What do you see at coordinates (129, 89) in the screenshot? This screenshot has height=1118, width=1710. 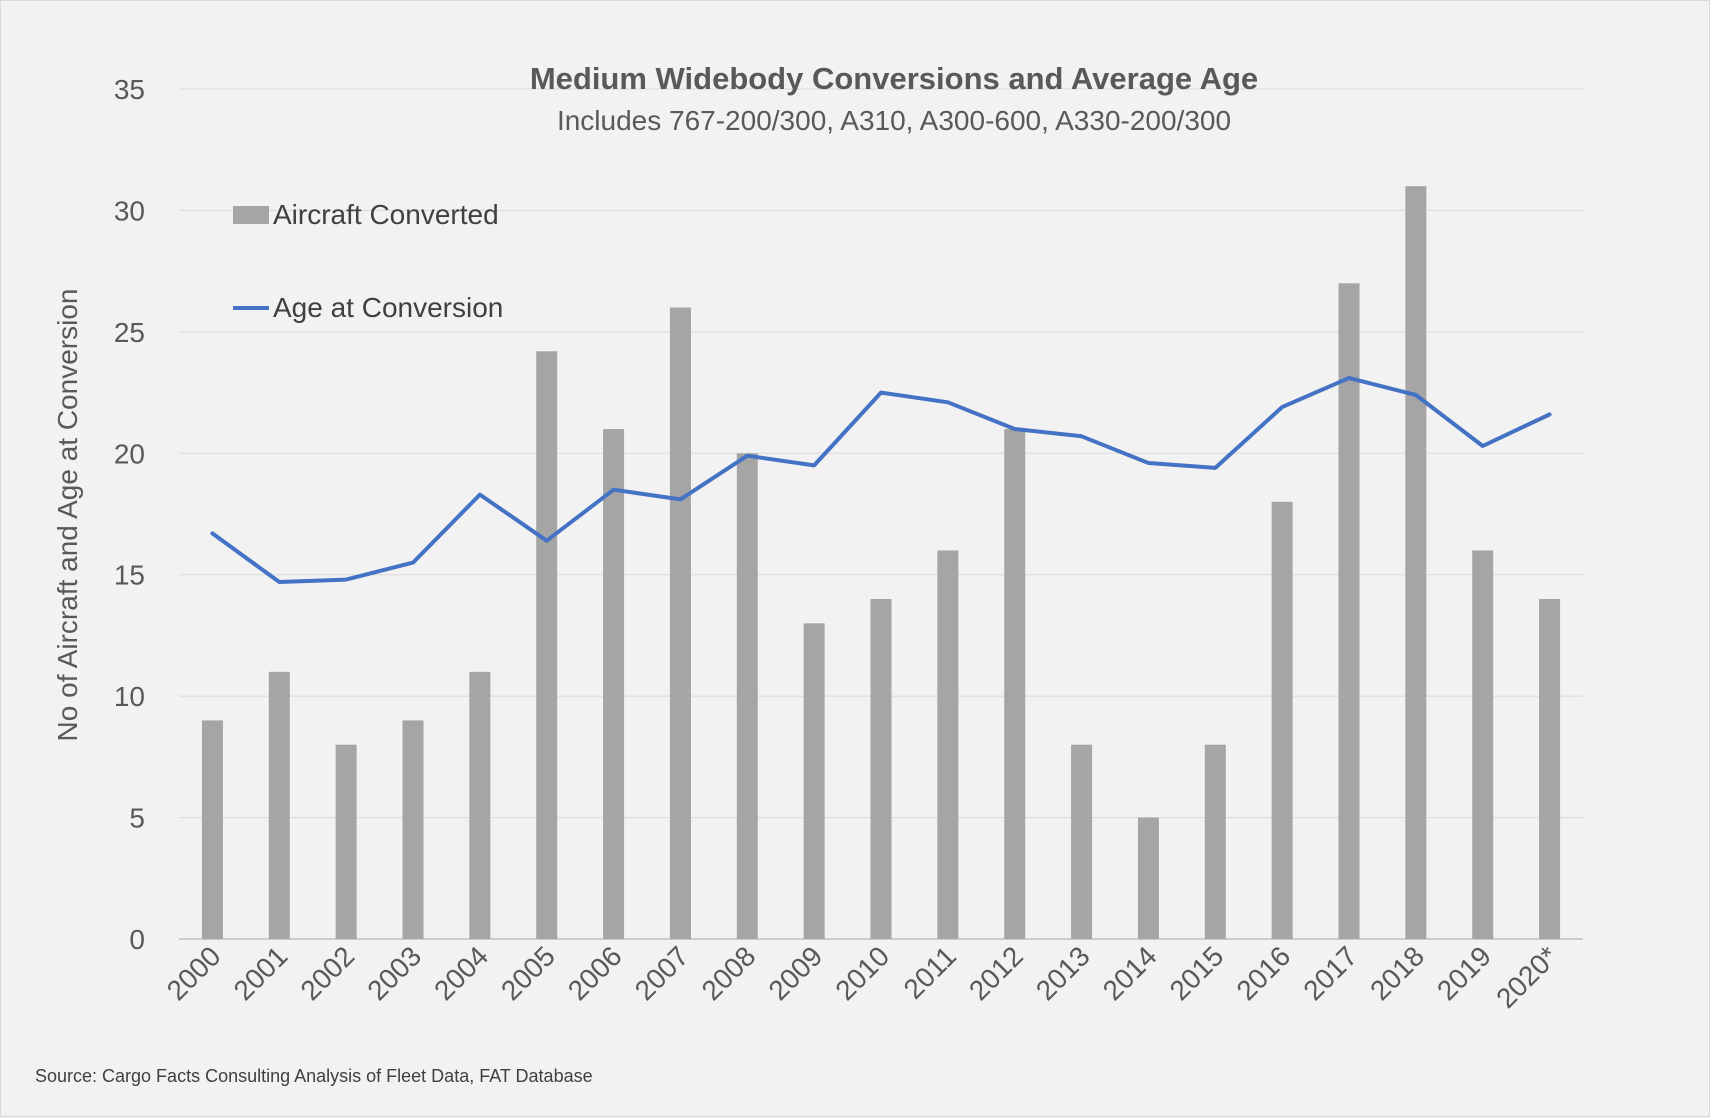 I see `y-tick-label: 35` at bounding box center [129, 89].